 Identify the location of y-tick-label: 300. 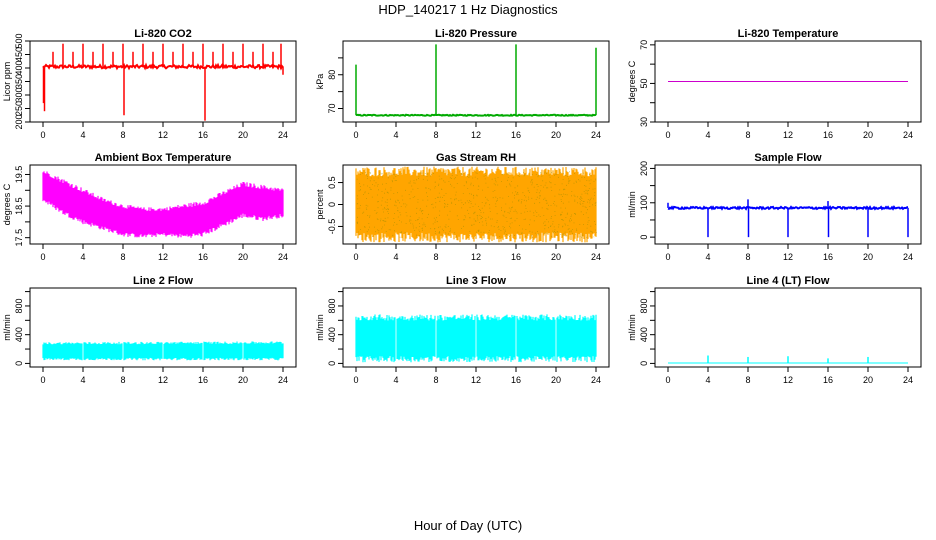
(19, 94).